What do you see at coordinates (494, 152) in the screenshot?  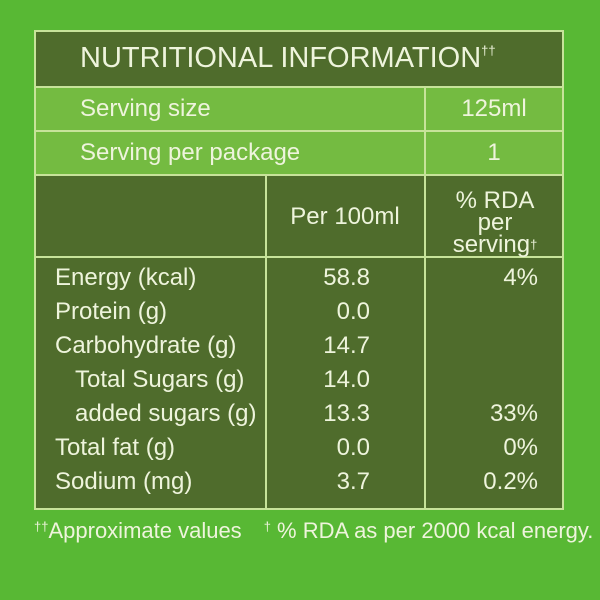 I see `serving-value: 1` at bounding box center [494, 152].